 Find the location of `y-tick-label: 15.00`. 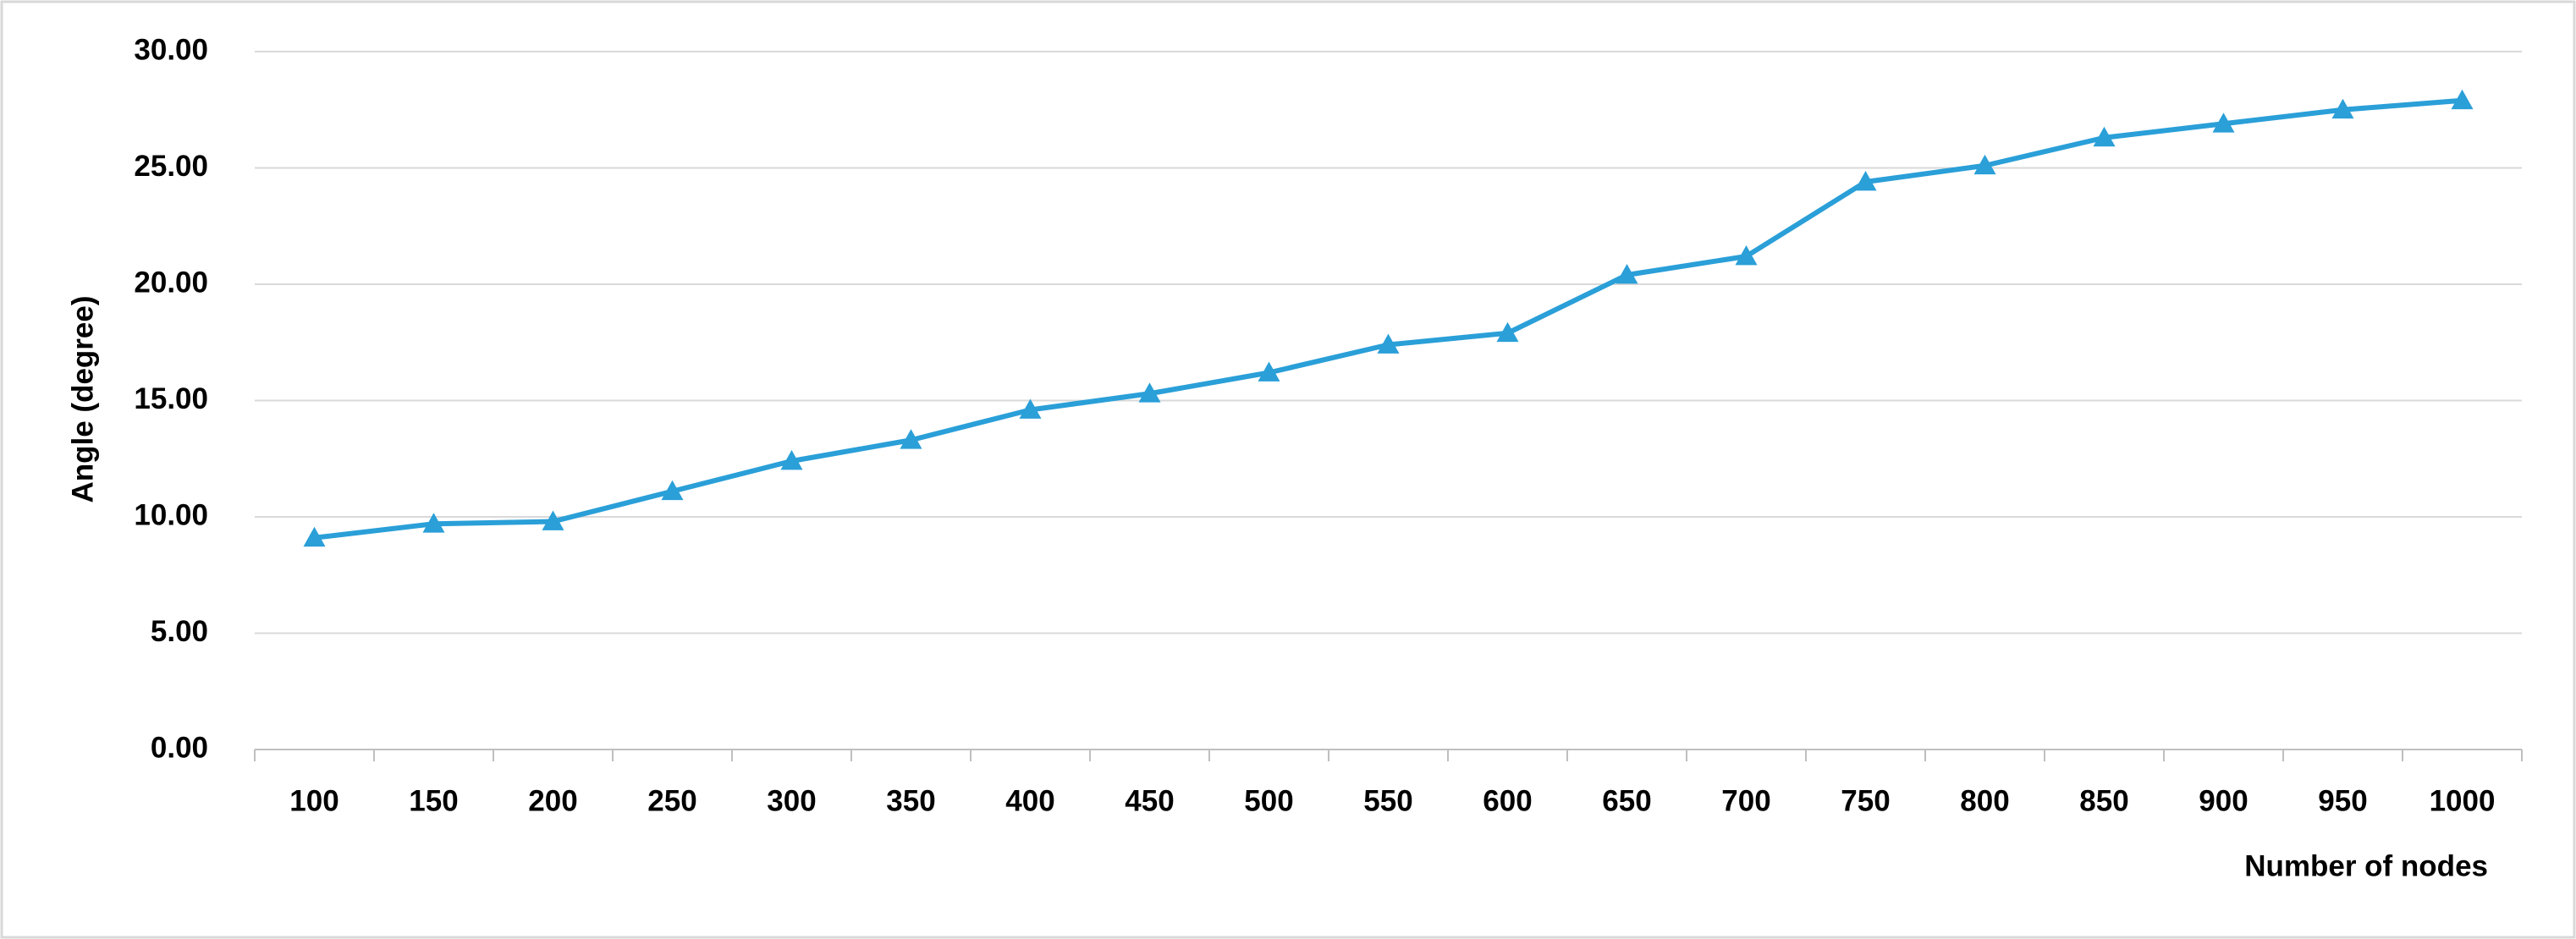

y-tick-label: 15.00 is located at coordinates (171, 398).